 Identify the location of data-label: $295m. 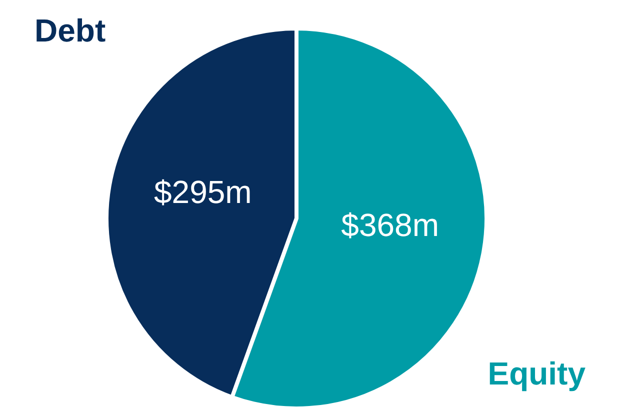
(203, 192).